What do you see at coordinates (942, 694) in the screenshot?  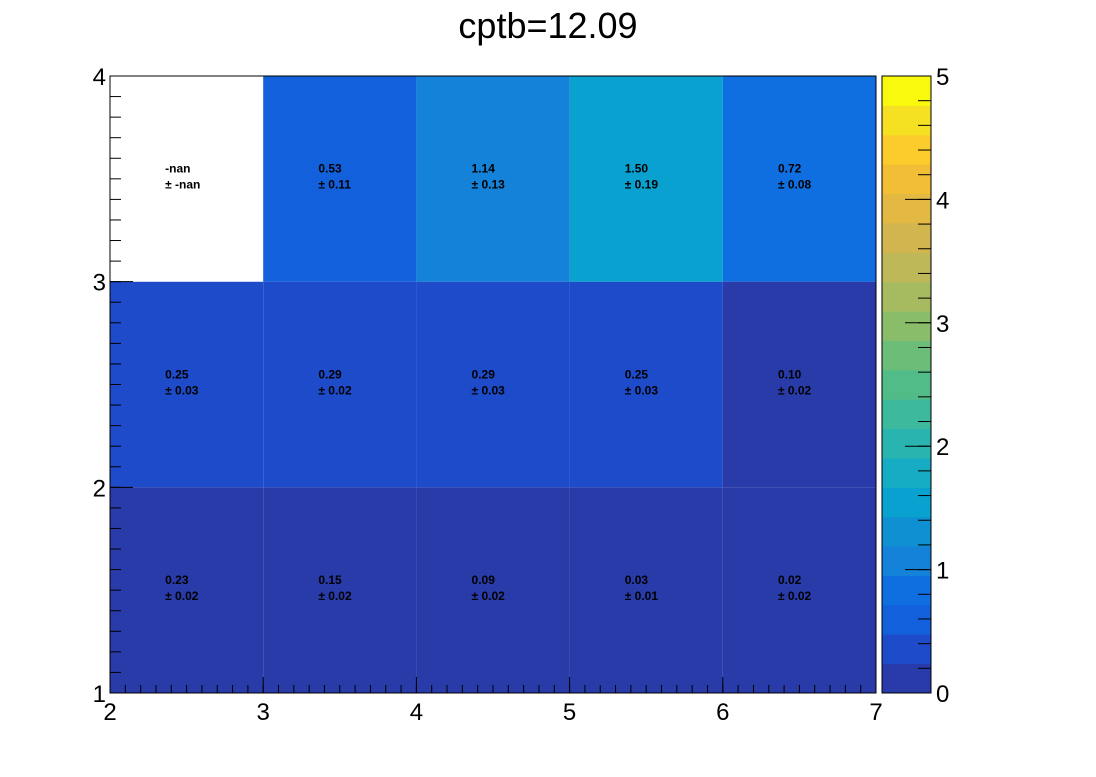 I see `colorbar-tick-label: 0` at bounding box center [942, 694].